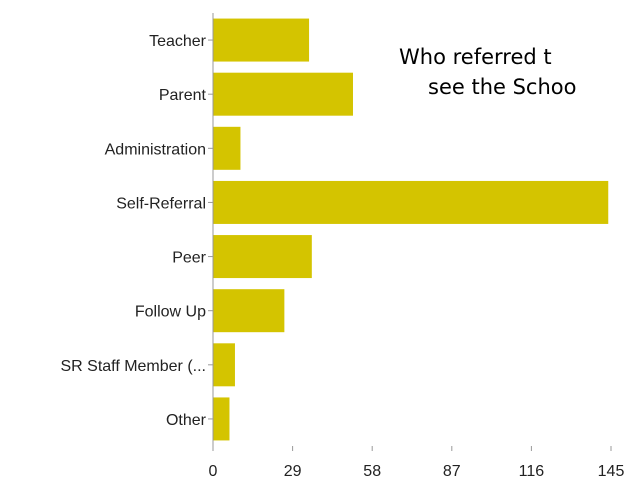 This screenshot has height=483, width=634. Describe the element at coordinates (532, 471) in the screenshot. I see `x-tick-label-116: 116` at that location.